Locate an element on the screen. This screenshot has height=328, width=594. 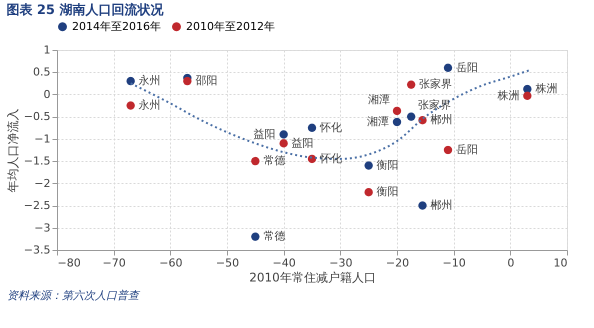
x-tick-label: −50 is located at coordinates (228, 263).